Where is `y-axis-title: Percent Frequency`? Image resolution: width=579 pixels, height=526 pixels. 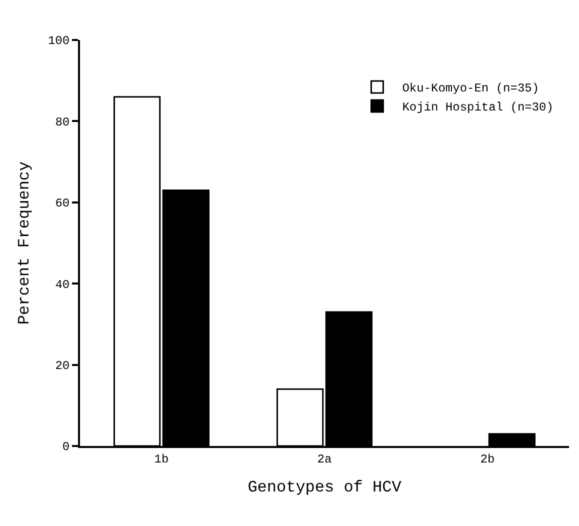
y-axis-title: Percent Frequency is located at coordinates (24, 242).